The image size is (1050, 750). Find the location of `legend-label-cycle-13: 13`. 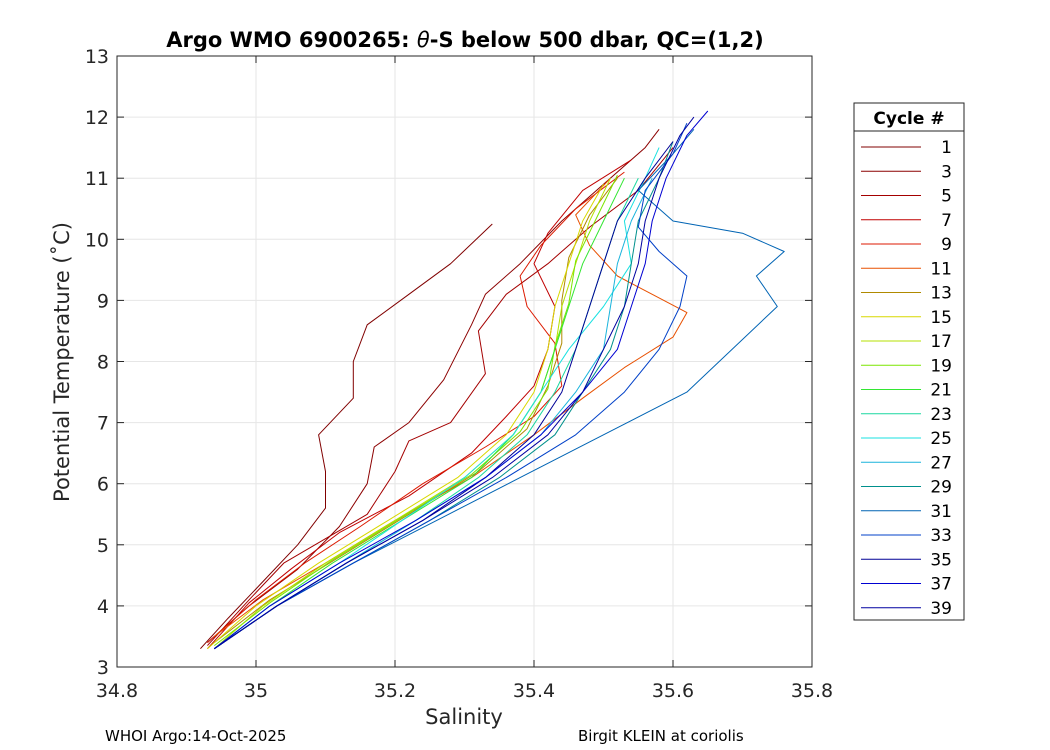

legend-label-cycle-13: 13 is located at coordinates (941, 294).